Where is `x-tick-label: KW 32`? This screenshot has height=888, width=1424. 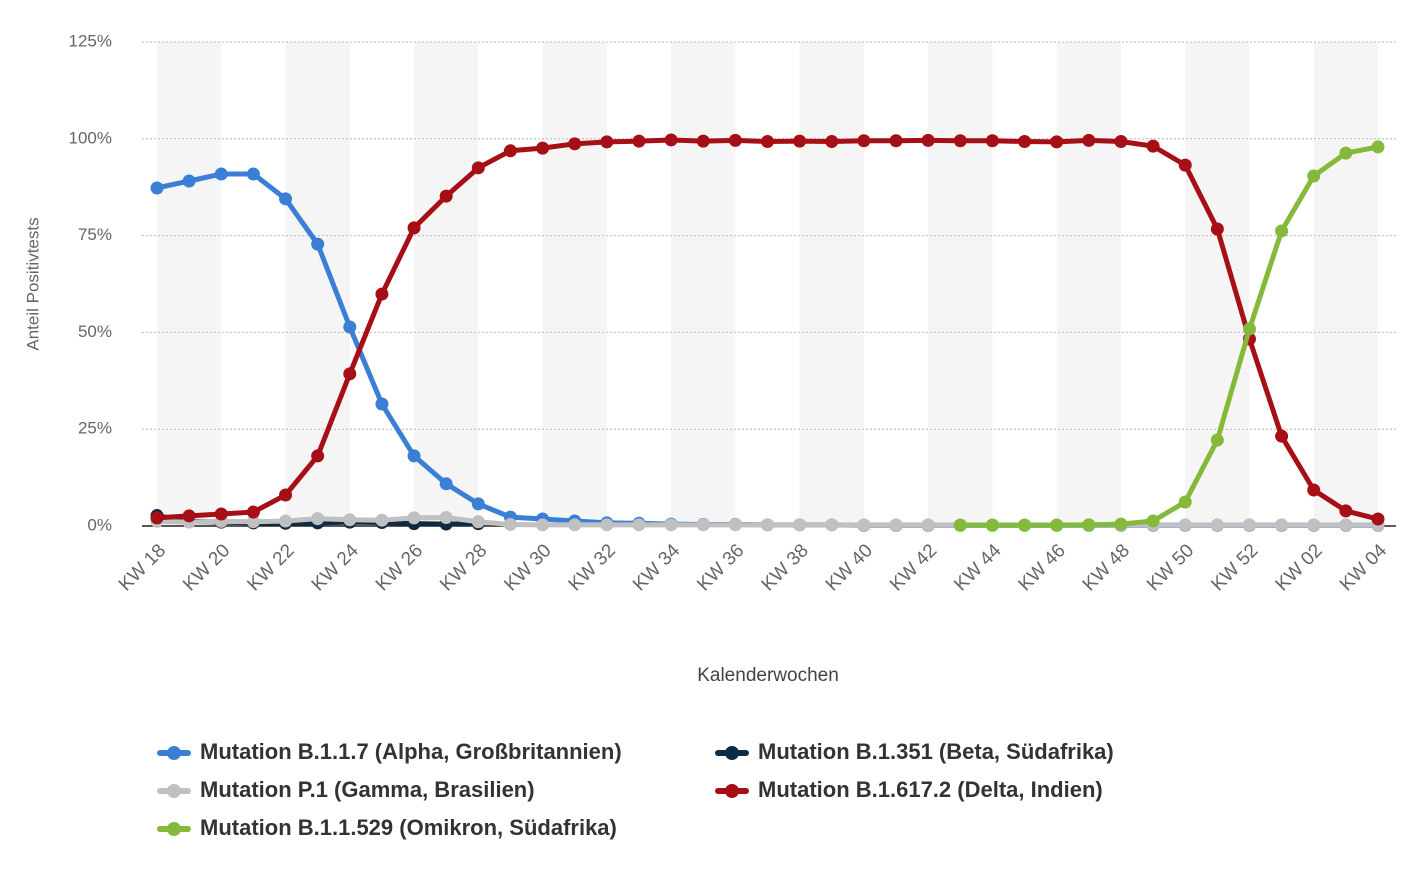 x-tick-label: KW 32 is located at coordinates (592, 567).